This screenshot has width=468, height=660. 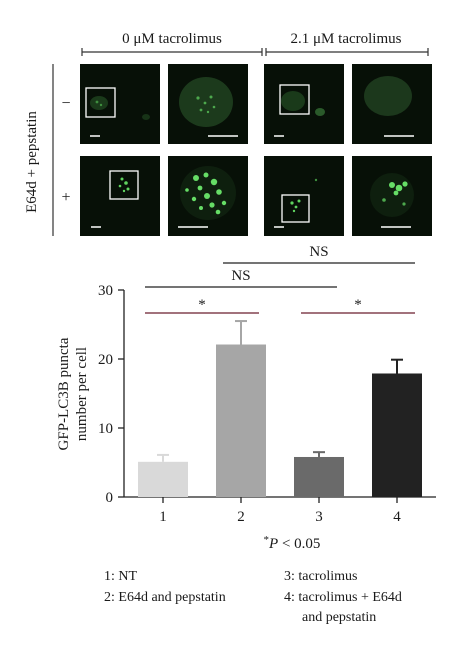 I want to click on row-level-plus: +, so click(x=65, y=197).